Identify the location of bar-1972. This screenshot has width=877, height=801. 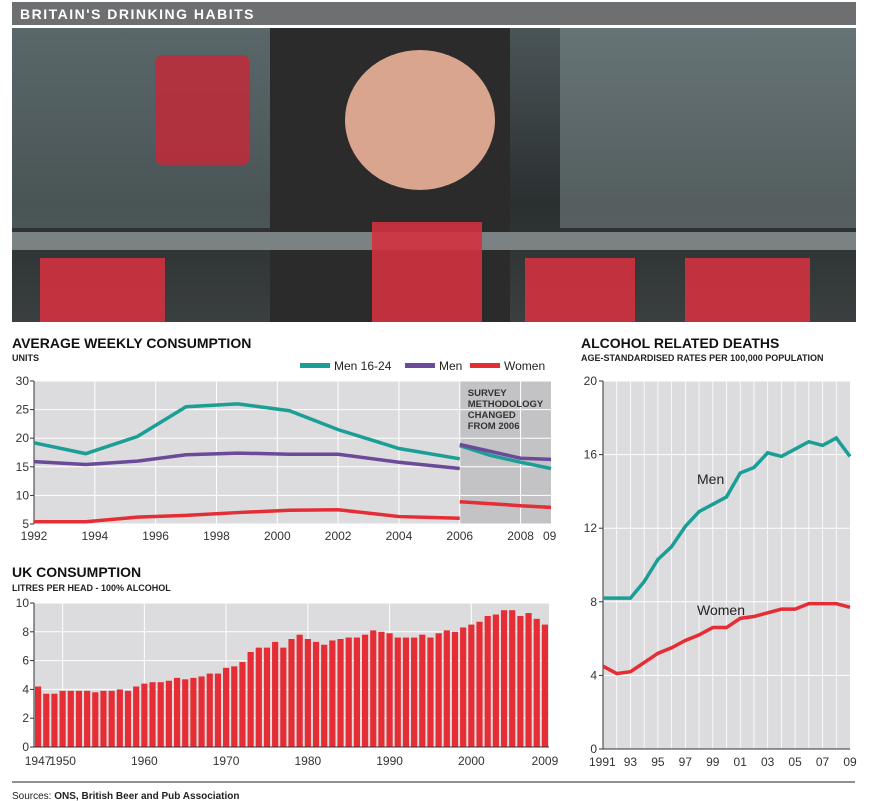
(242, 704).